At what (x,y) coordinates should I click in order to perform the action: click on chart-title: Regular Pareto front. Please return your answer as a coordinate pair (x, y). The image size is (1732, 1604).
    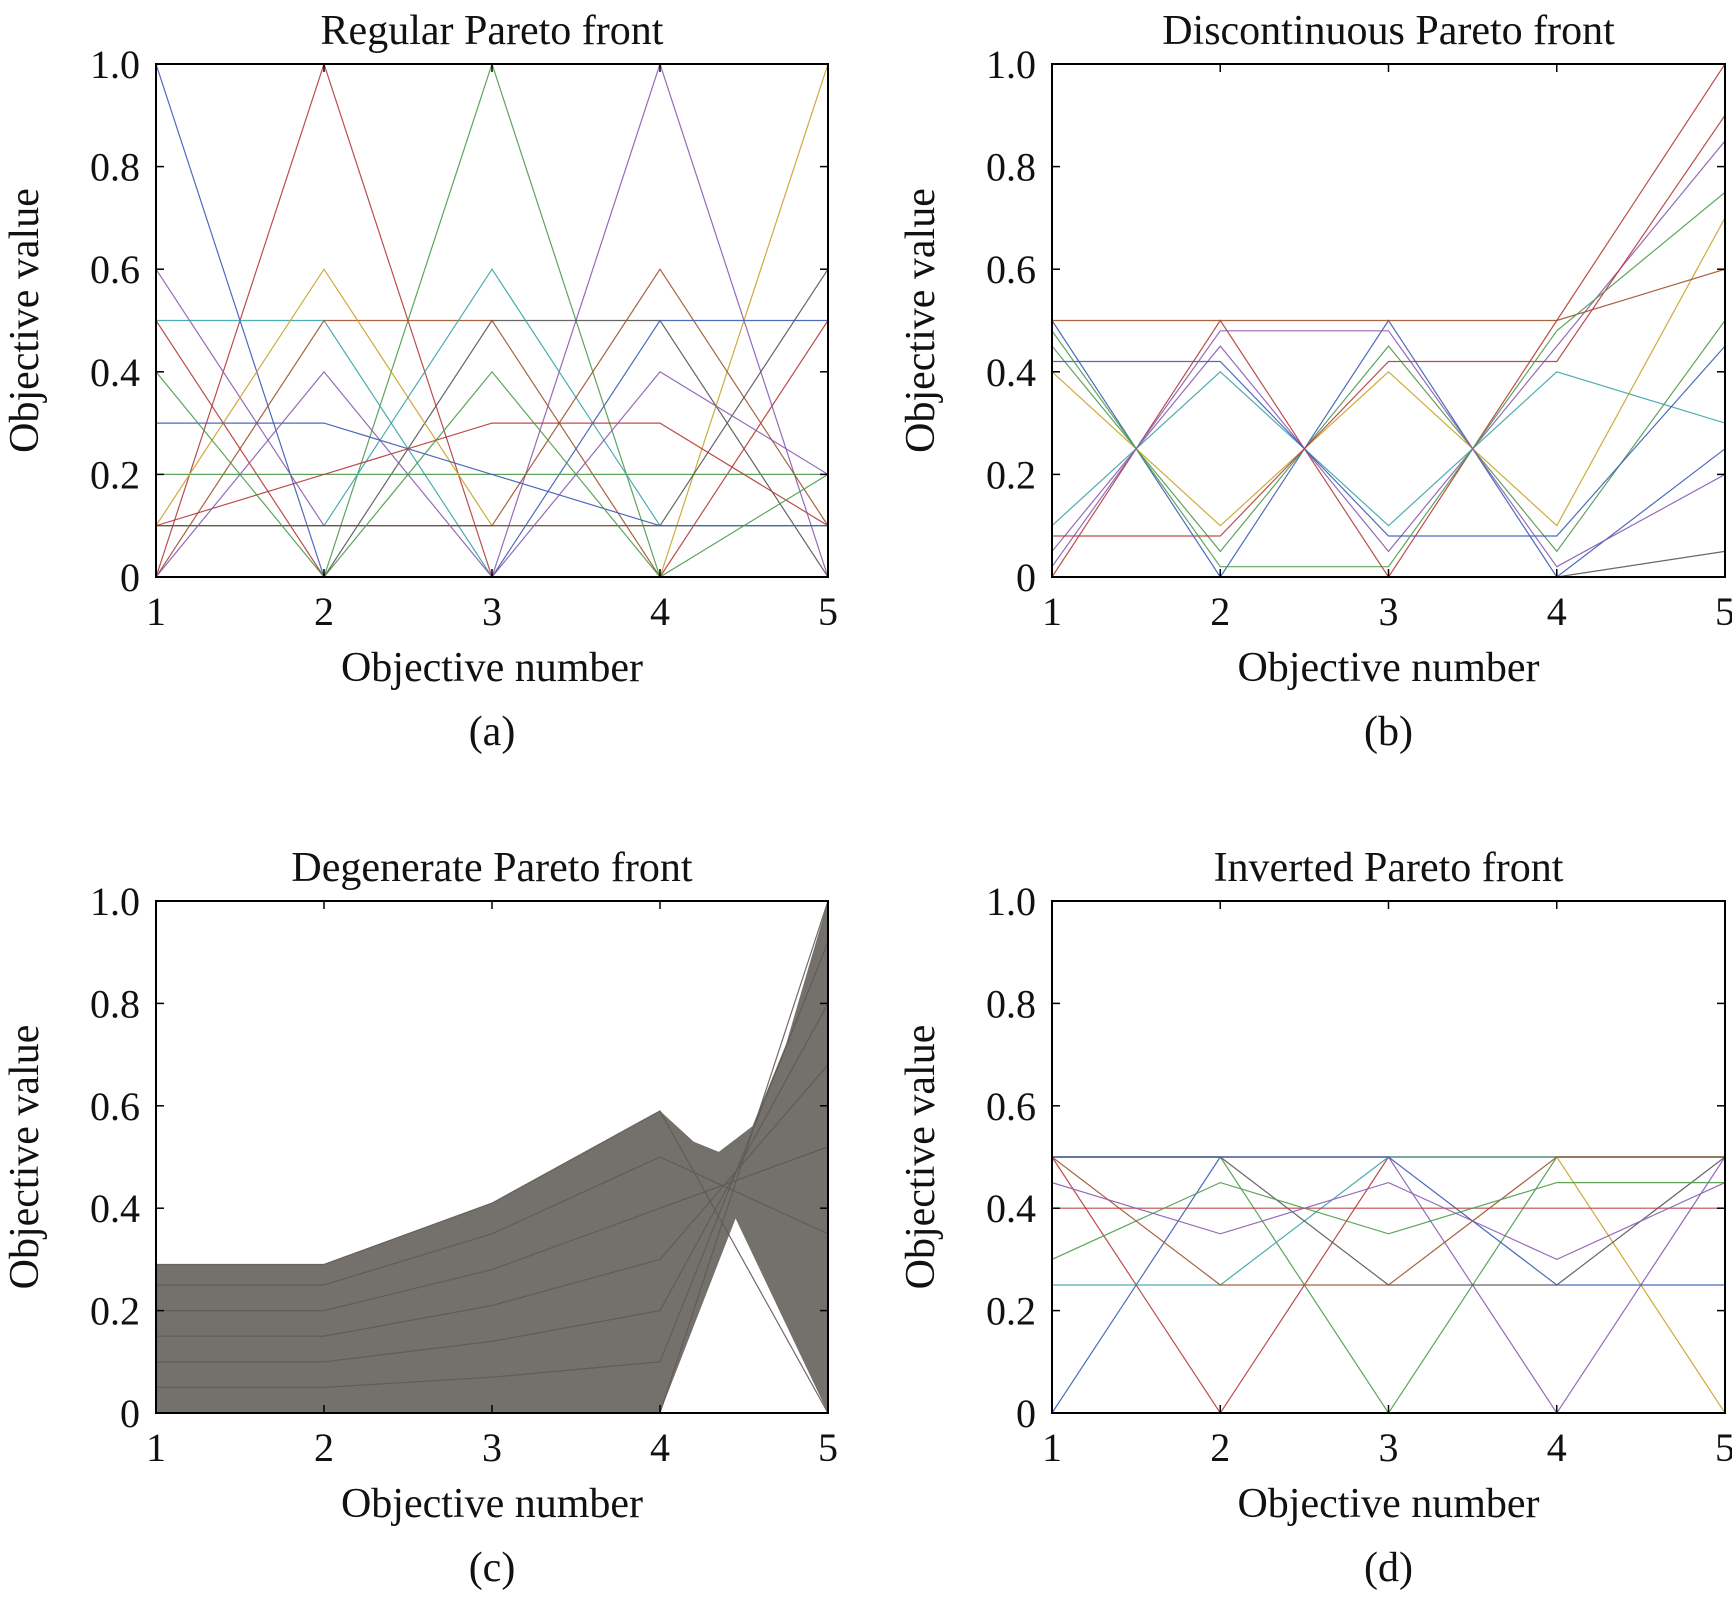
    Looking at the image, I should click on (492, 31).